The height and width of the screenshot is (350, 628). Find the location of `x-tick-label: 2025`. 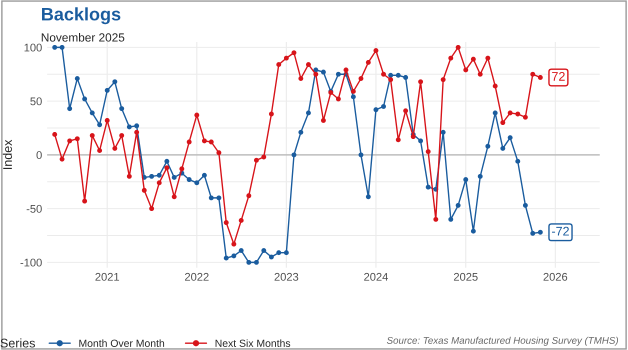

x-tick-label: 2025 is located at coordinates (466, 276).